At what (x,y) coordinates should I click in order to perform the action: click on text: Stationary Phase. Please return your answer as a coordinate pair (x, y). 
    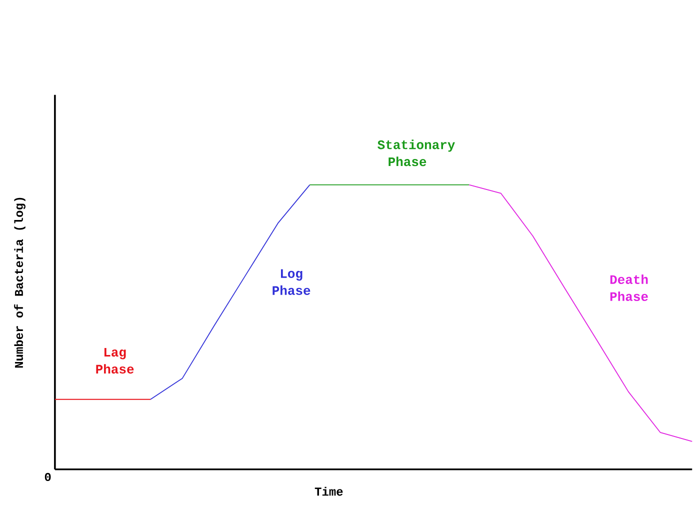
    Looking at the image, I should click on (416, 153).